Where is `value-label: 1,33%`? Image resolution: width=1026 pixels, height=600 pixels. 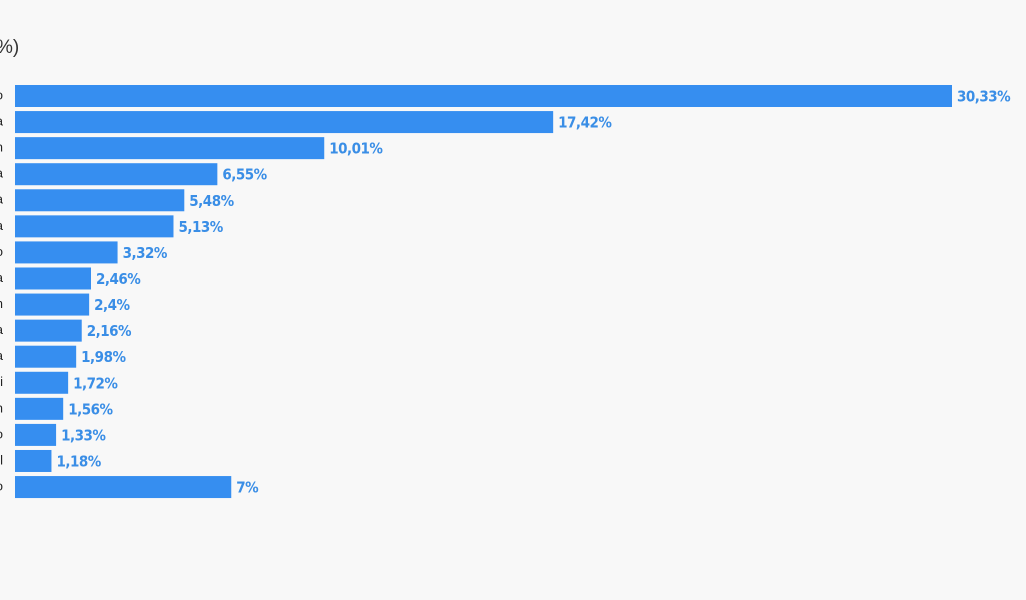 value-label: 1,33% is located at coordinates (83, 435).